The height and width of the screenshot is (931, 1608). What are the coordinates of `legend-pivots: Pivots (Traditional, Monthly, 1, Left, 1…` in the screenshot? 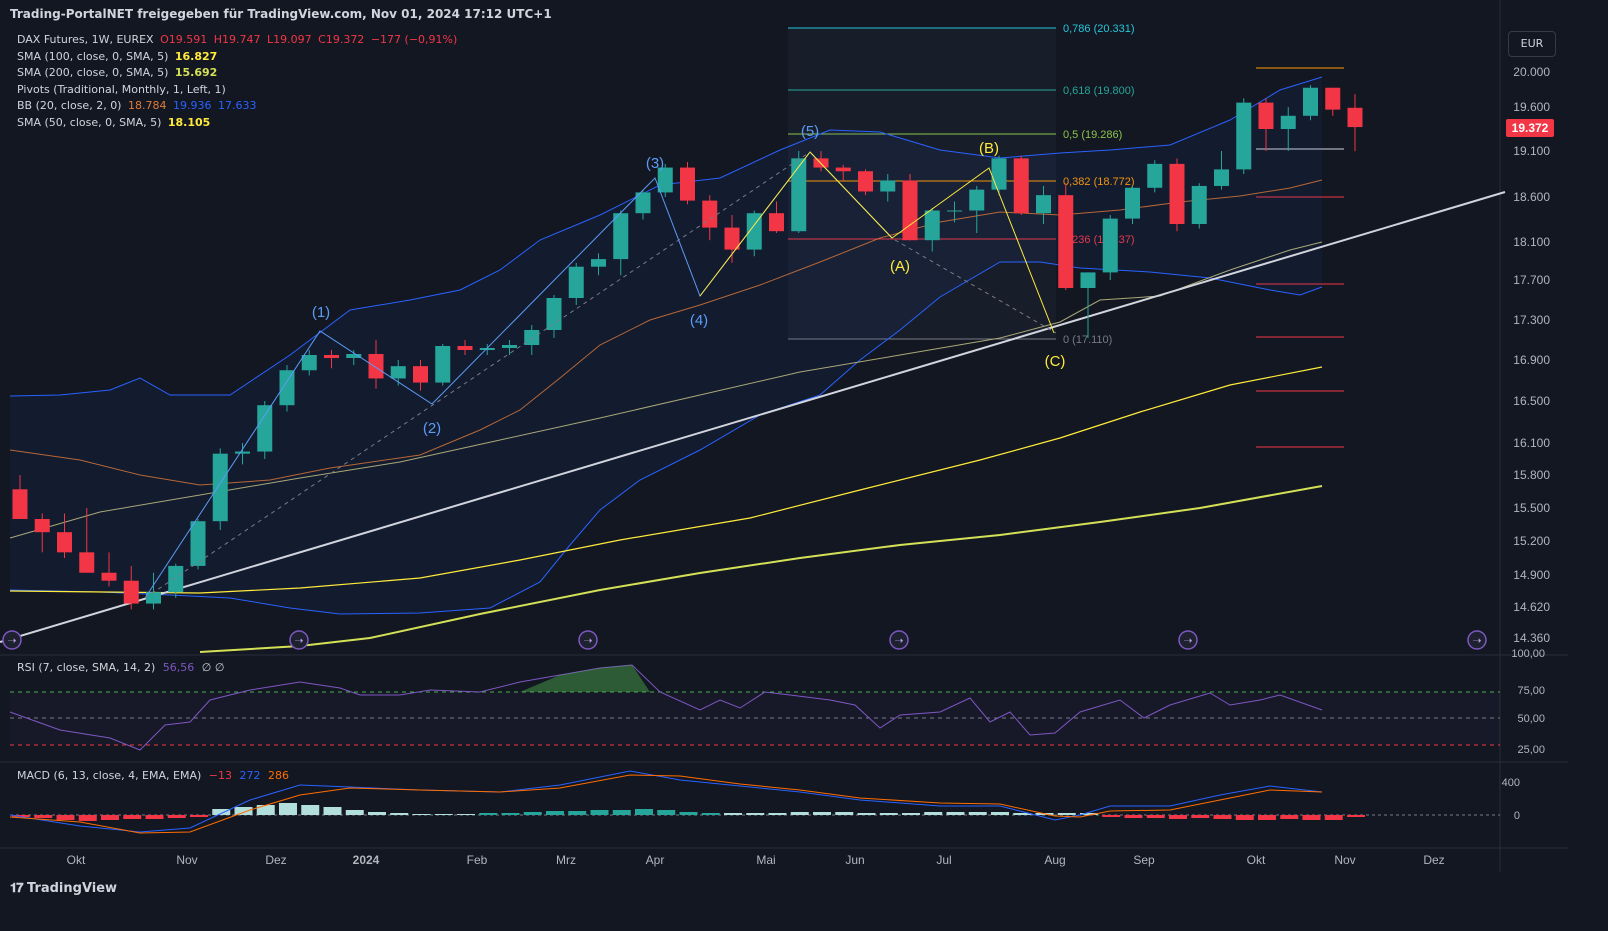 It's located at (123, 90).